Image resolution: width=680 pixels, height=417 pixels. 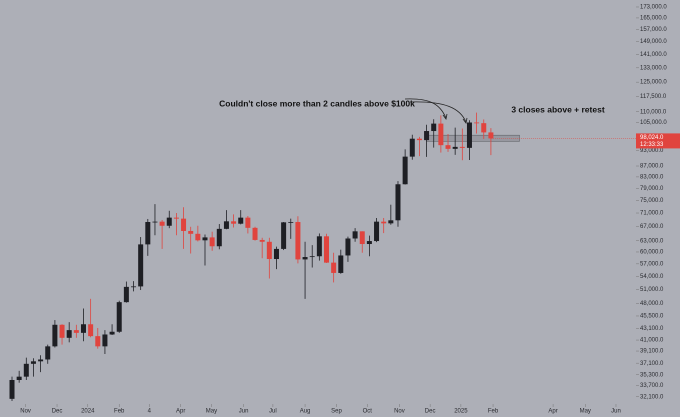 I want to click on y-tick-label: 110,000.0, so click(x=653, y=112).